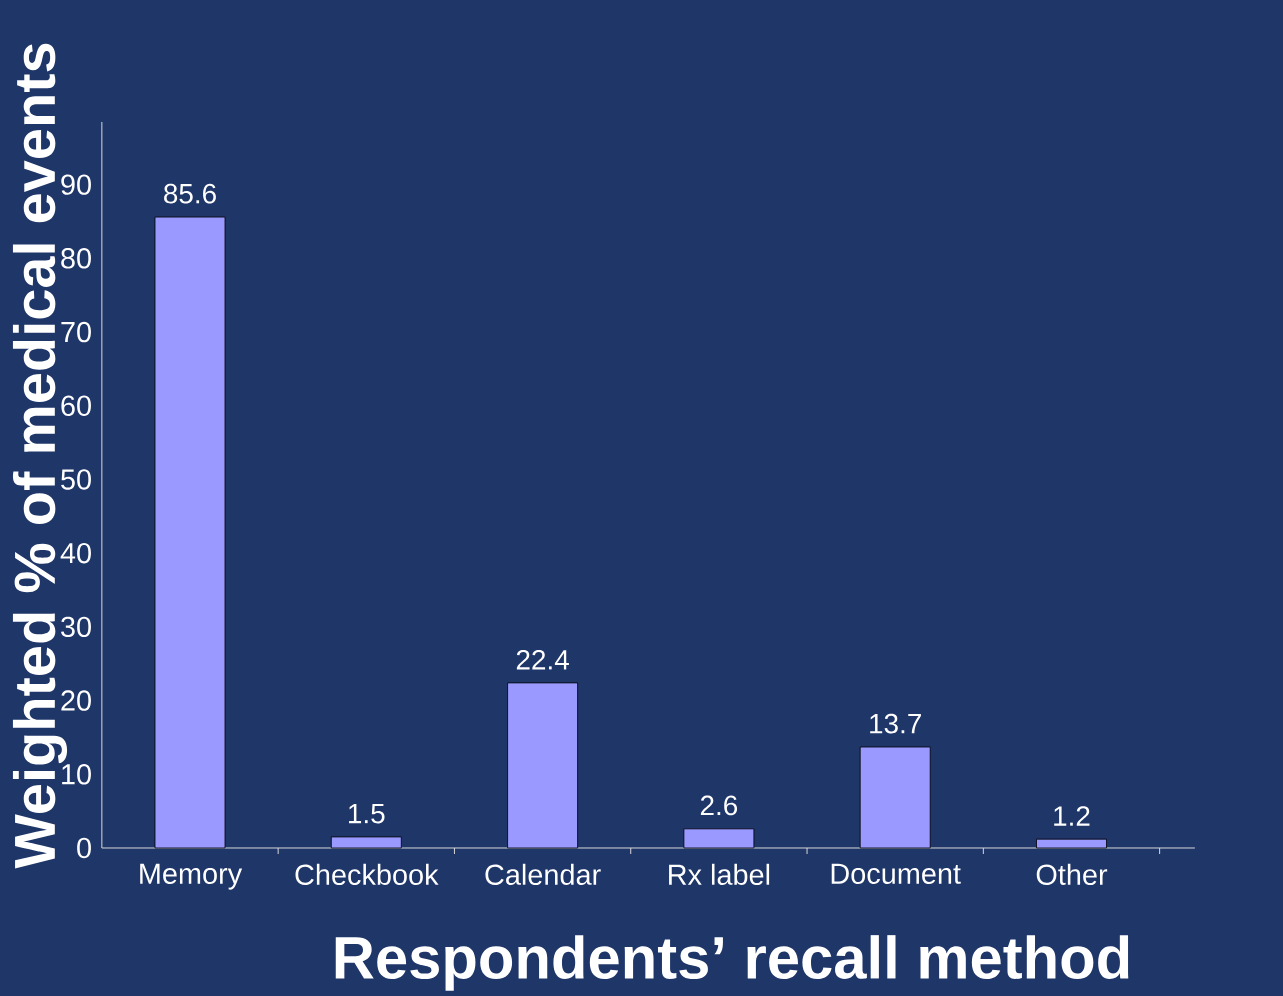 The height and width of the screenshot is (996, 1283). What do you see at coordinates (76, 332) in the screenshot?
I see `y-tick-label: 70` at bounding box center [76, 332].